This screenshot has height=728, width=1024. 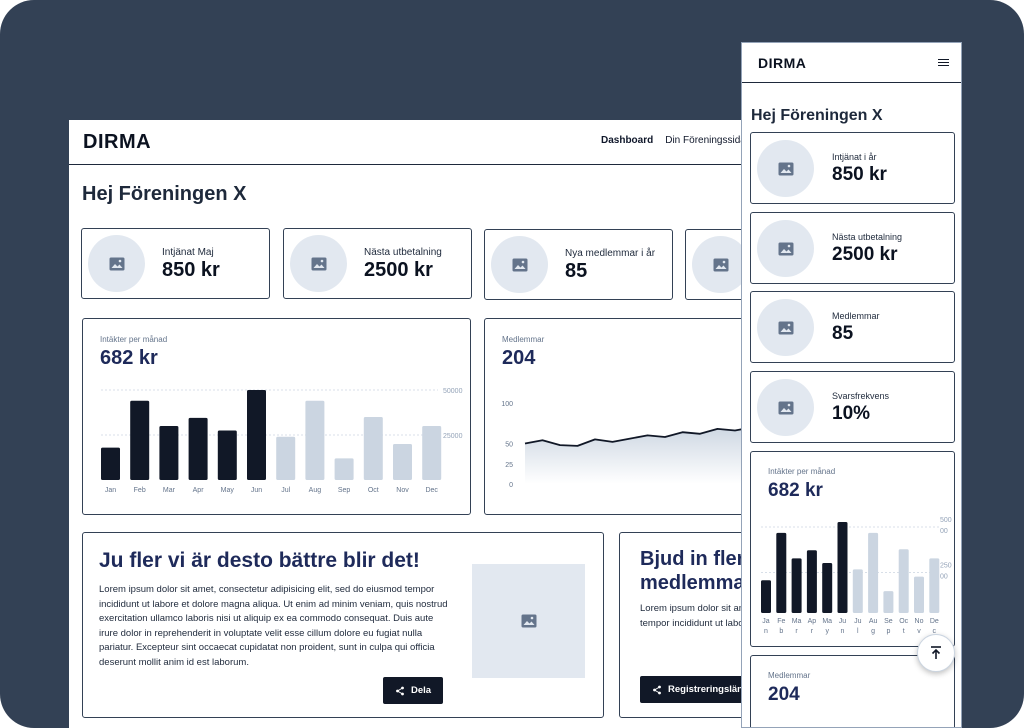 I want to click on share-button: Dela, so click(x=413, y=690).